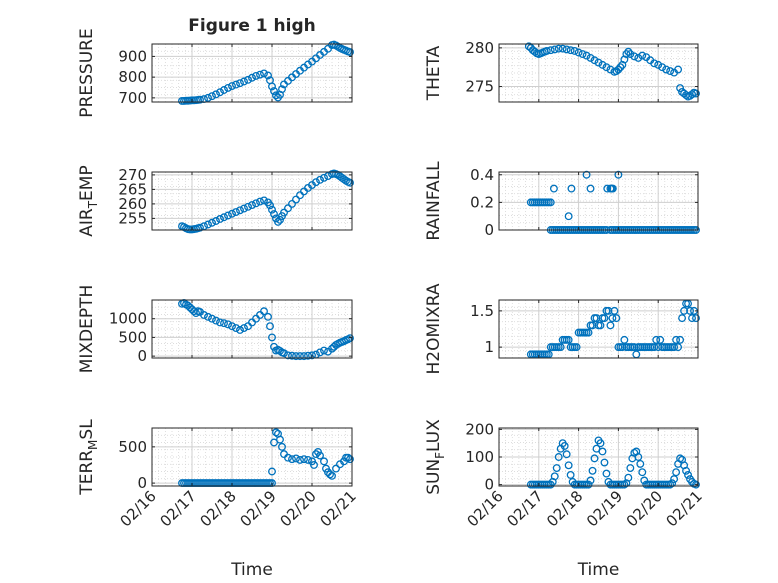 This screenshot has width=778, height=583. What do you see at coordinates (479, 429) in the screenshot?
I see `y-tick-label: 200` at bounding box center [479, 429].